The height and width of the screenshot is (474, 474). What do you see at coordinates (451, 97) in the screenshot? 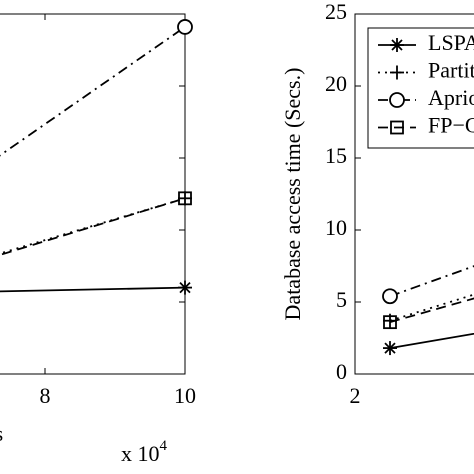
I see `legend-label: Apriori` at bounding box center [451, 97].